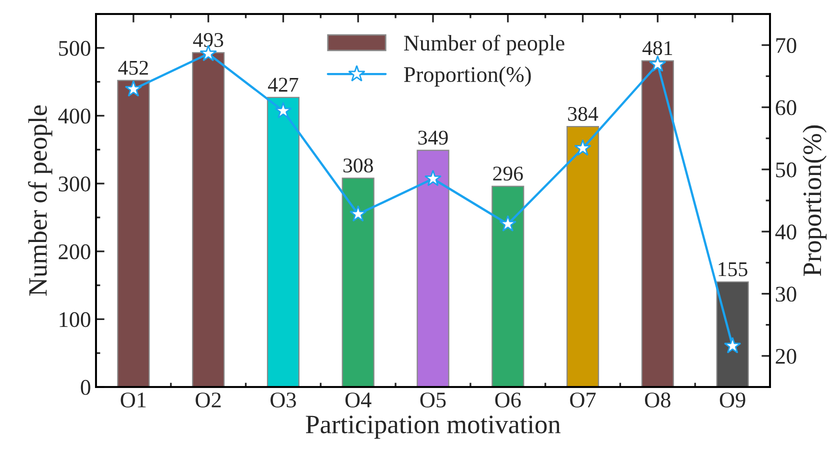 This screenshot has height=453, width=832. What do you see at coordinates (657, 48) in the screenshot?
I see `data-label: 481` at bounding box center [657, 48].